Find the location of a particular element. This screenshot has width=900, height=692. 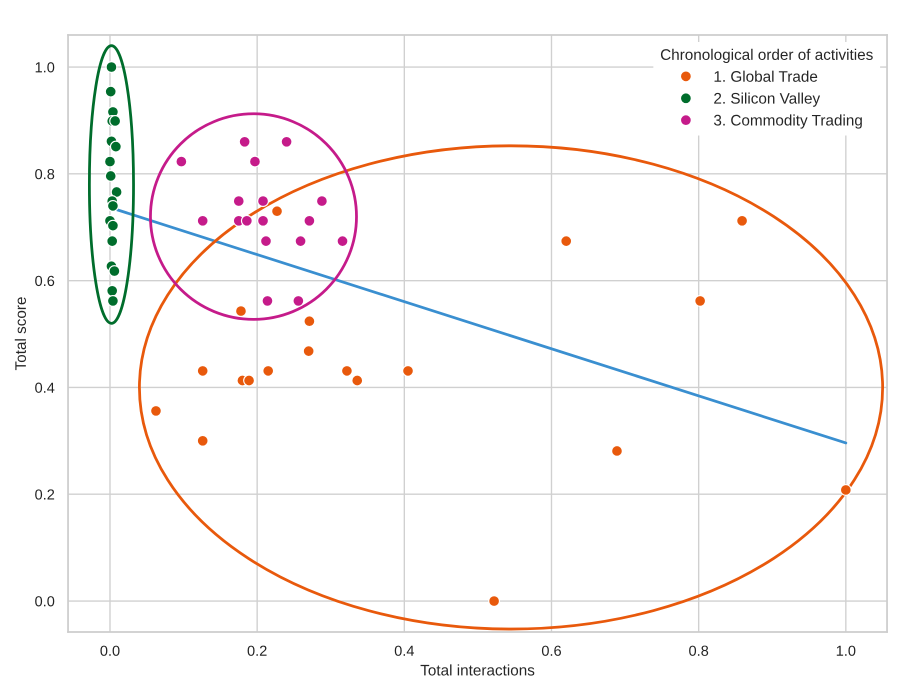

x-tick-label: 0.6 is located at coordinates (551, 651).